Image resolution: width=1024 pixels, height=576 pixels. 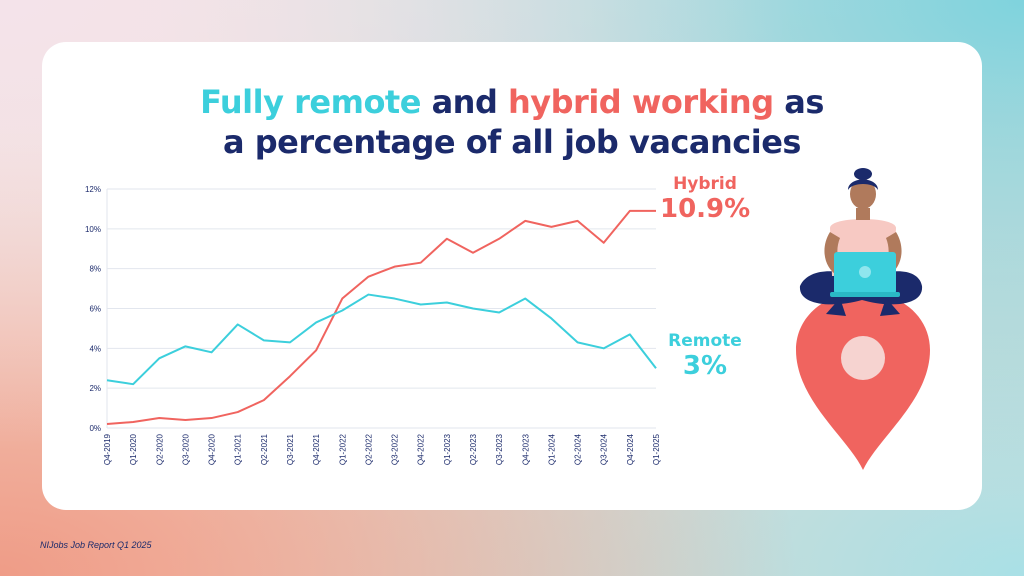 What do you see at coordinates (93, 189) in the screenshot?
I see `y-tick-label: 12%` at bounding box center [93, 189].